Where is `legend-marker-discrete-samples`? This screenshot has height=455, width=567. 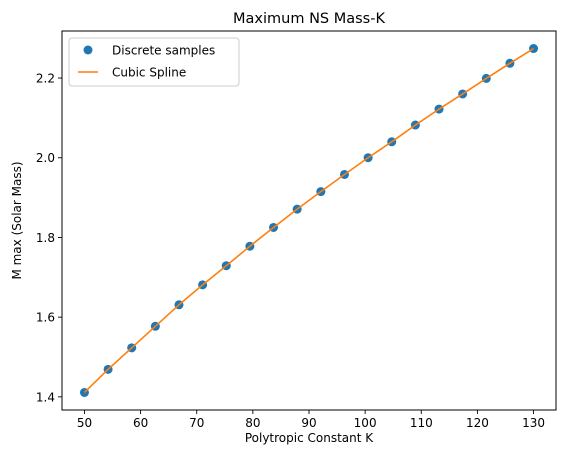
legend-marker-discrete-samples is located at coordinates (88, 50).